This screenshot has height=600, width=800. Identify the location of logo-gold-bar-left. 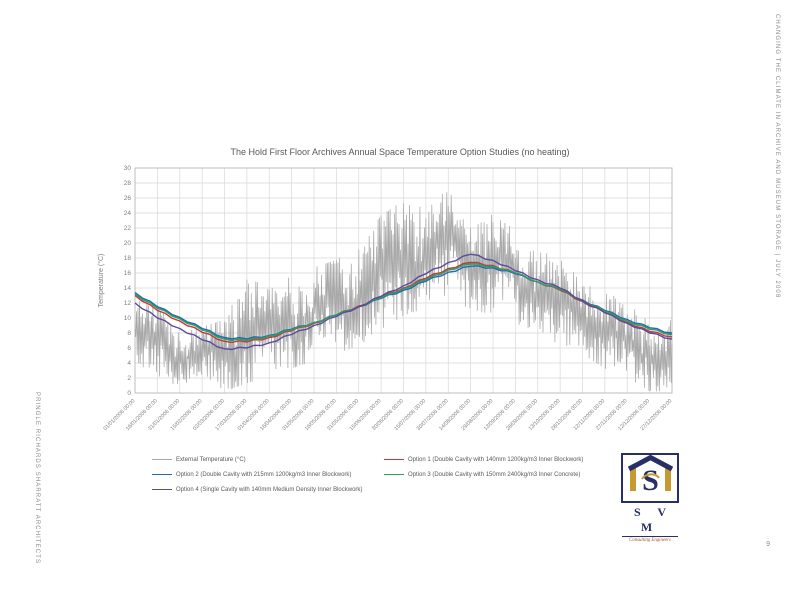
(632, 479).